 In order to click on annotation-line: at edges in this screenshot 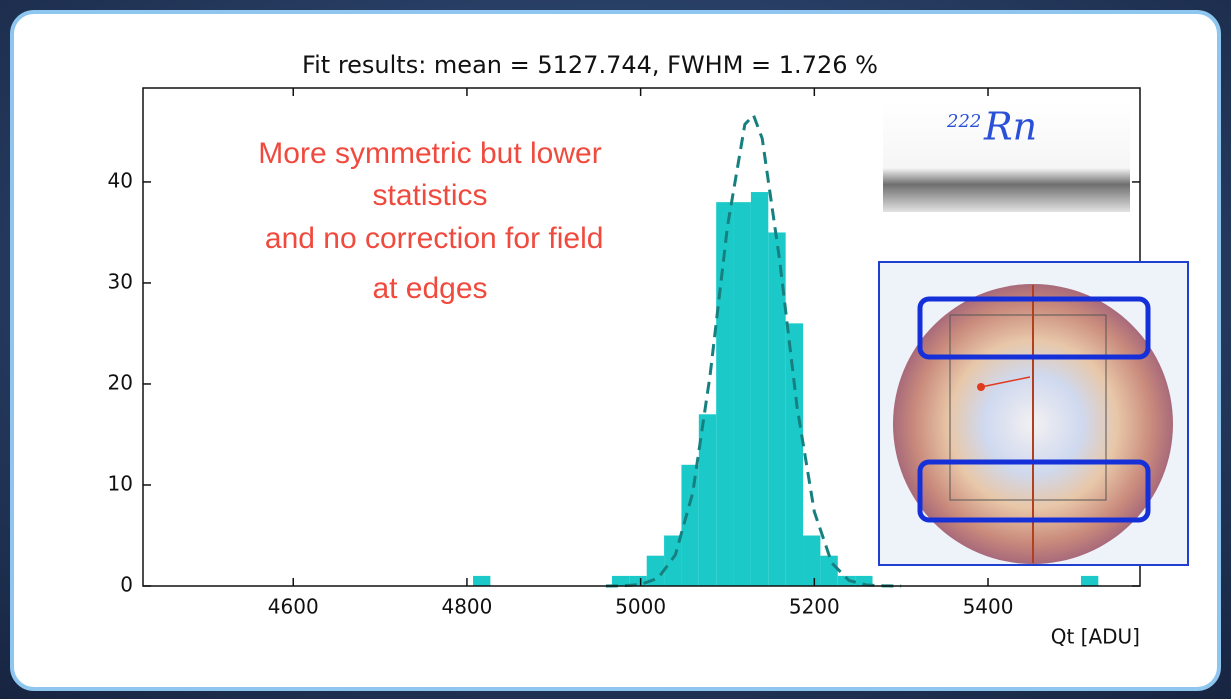, I will do `click(429, 288)`.